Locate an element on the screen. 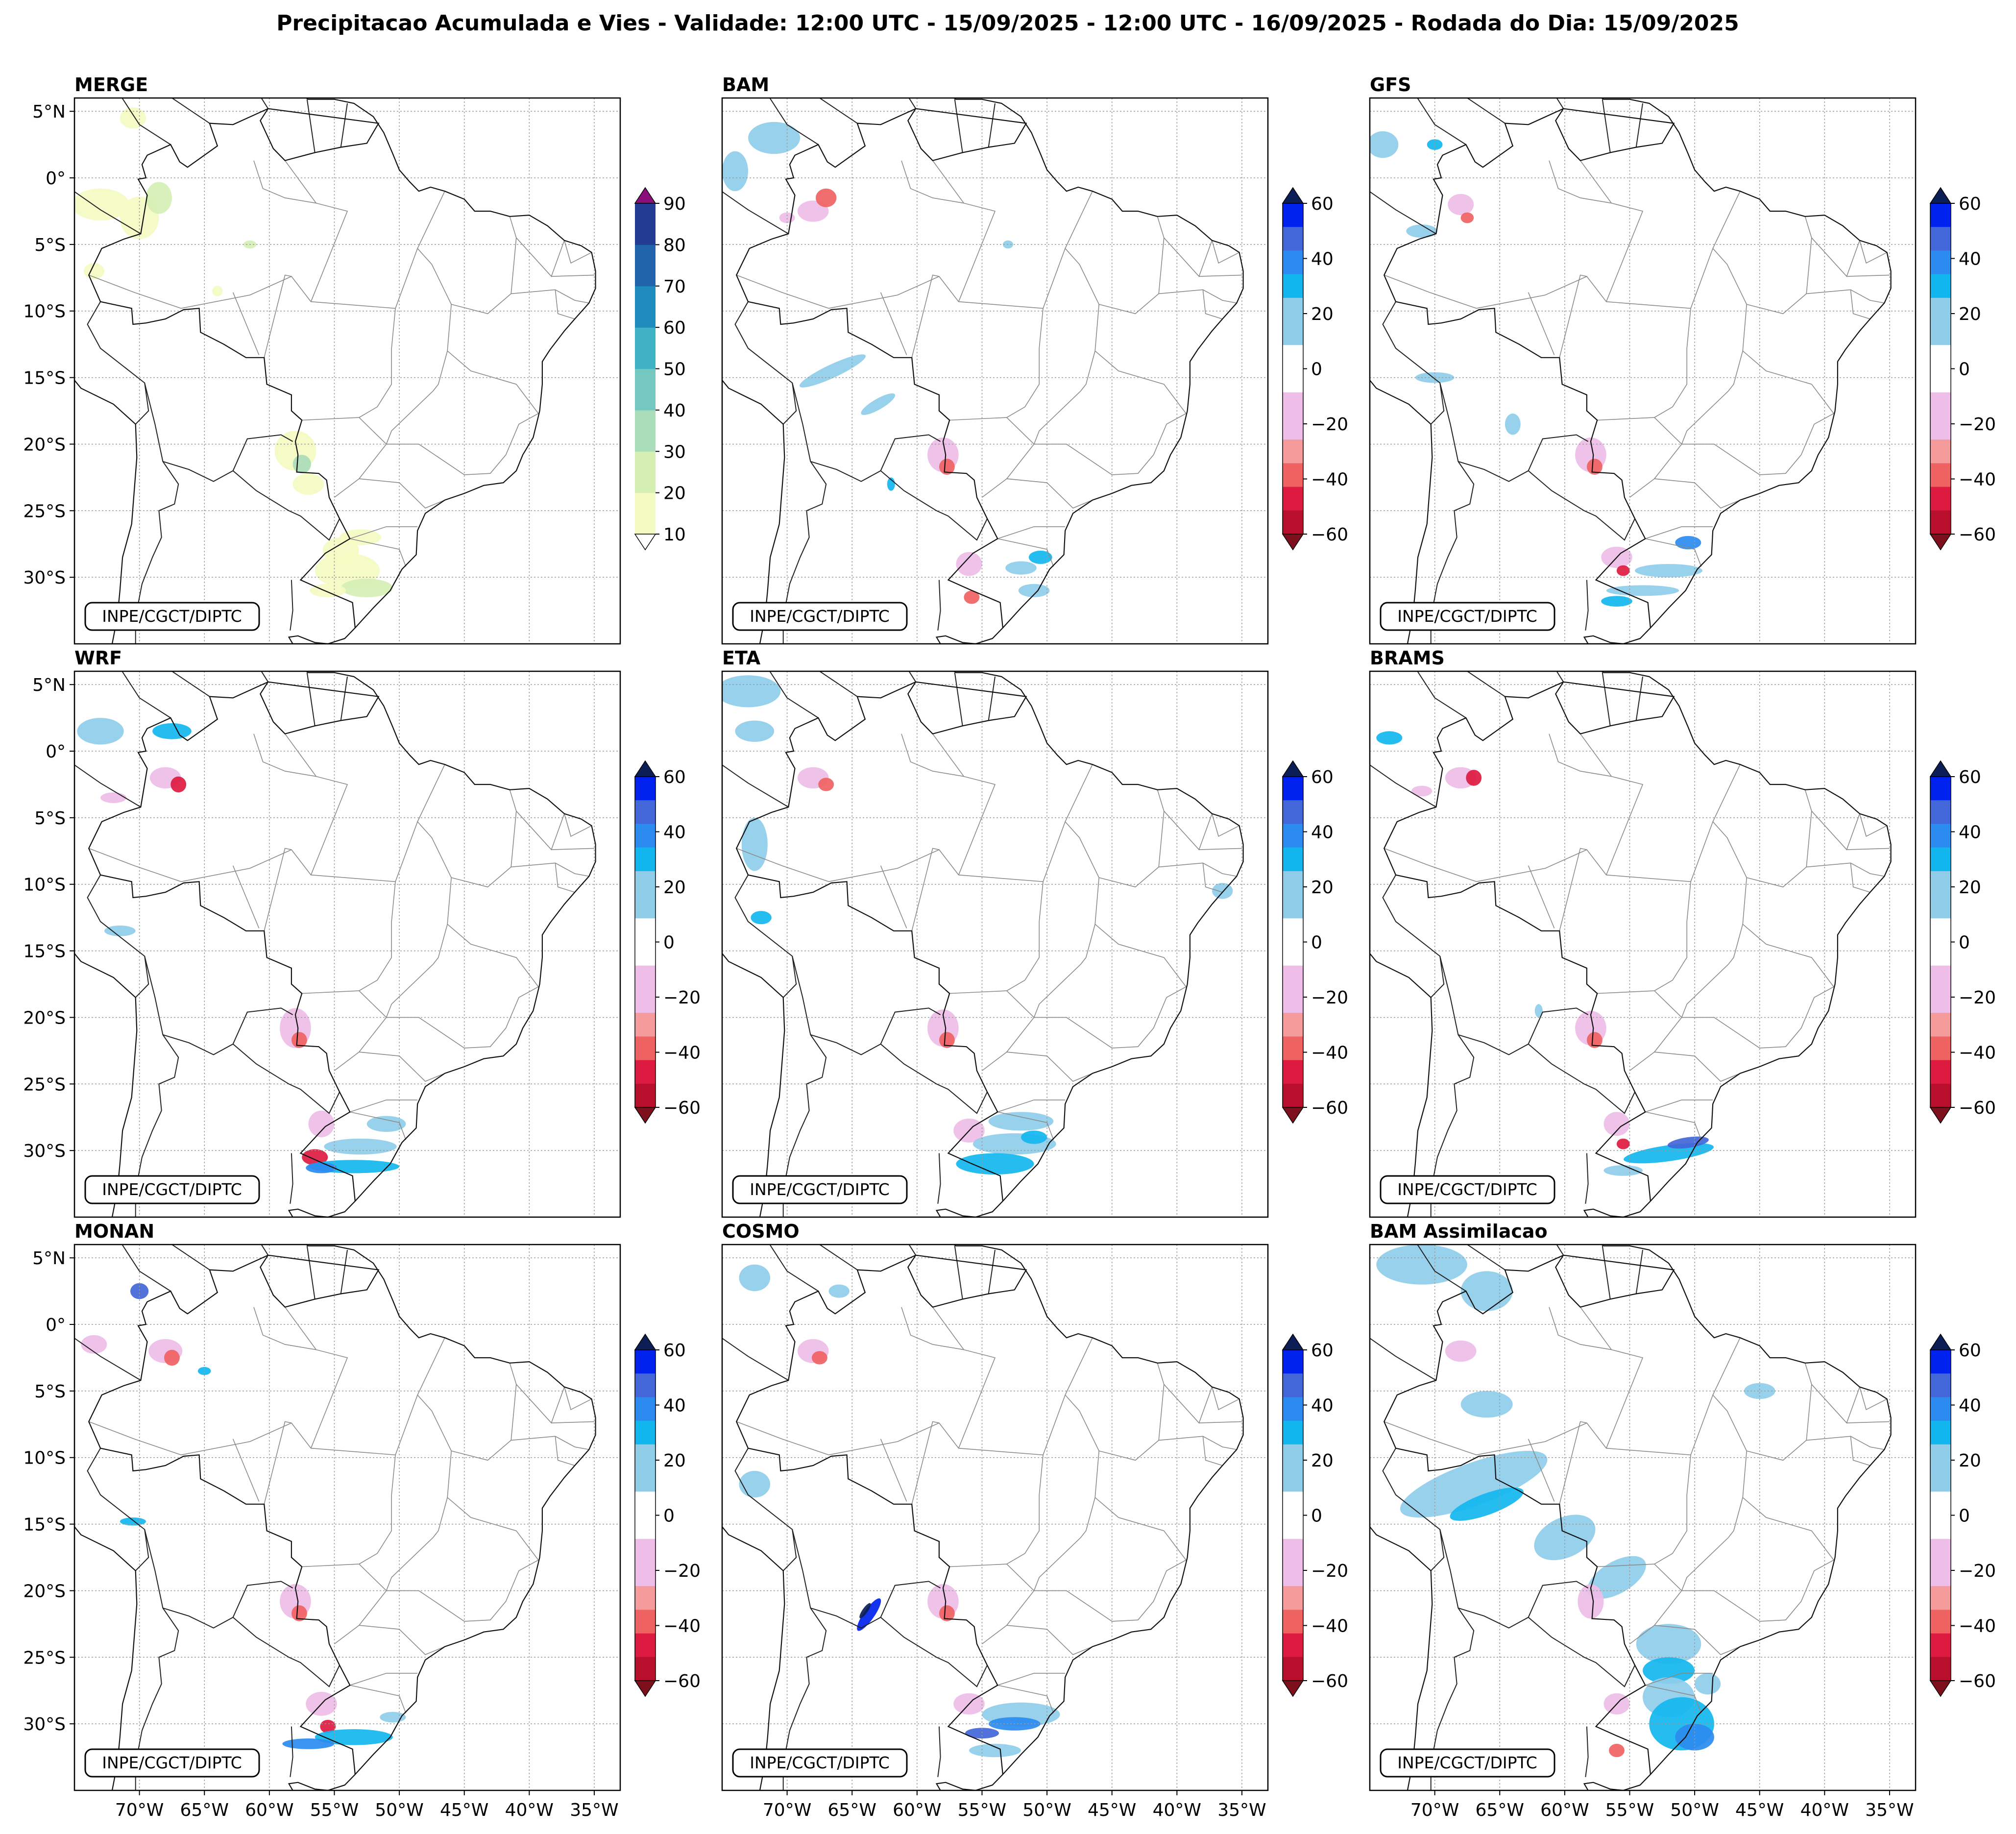 This screenshot has height=1834, width=2016. boundaries is located at coordinates (983, 944).